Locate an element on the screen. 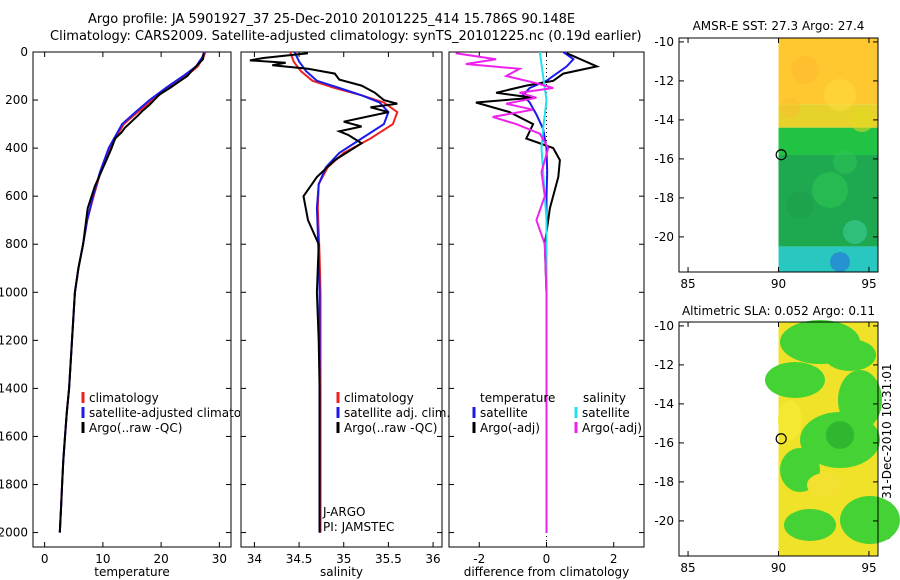 The width and height of the screenshot is (900, 580). sla-map-argo-marker is located at coordinates (781, 439).